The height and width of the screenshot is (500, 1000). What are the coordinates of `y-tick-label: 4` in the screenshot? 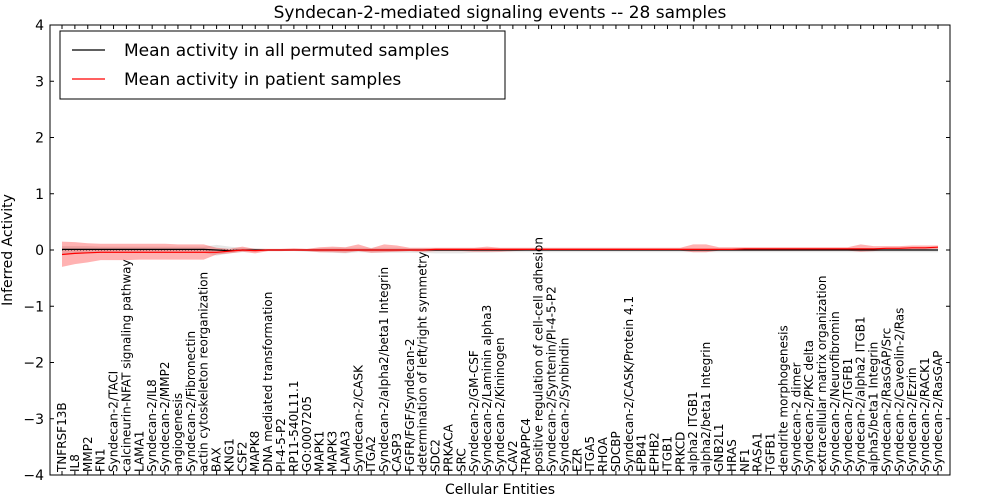 It's located at (39, 26).